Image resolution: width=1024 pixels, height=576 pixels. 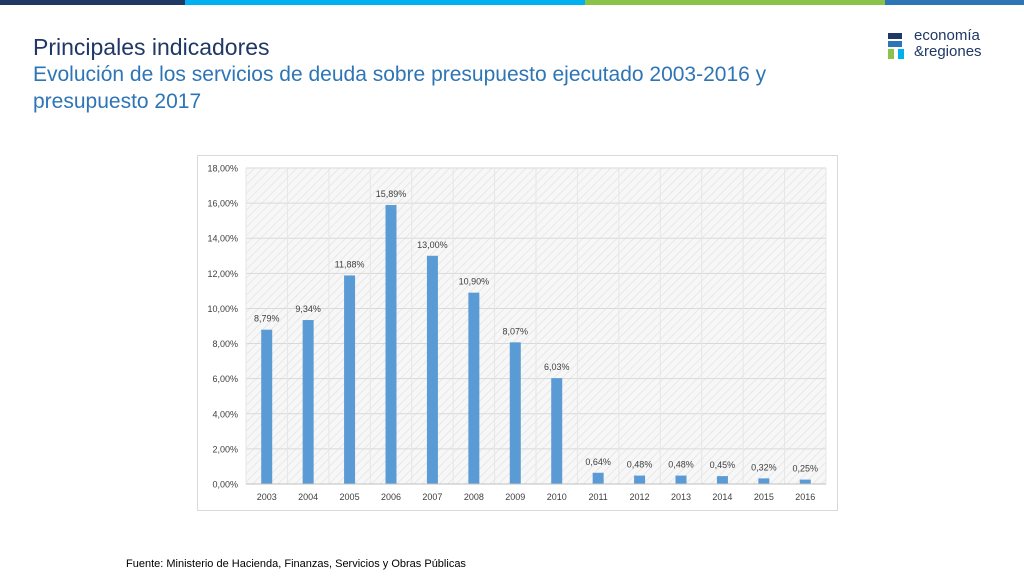 I want to click on x-tick-label: 2016, so click(x=805, y=497).